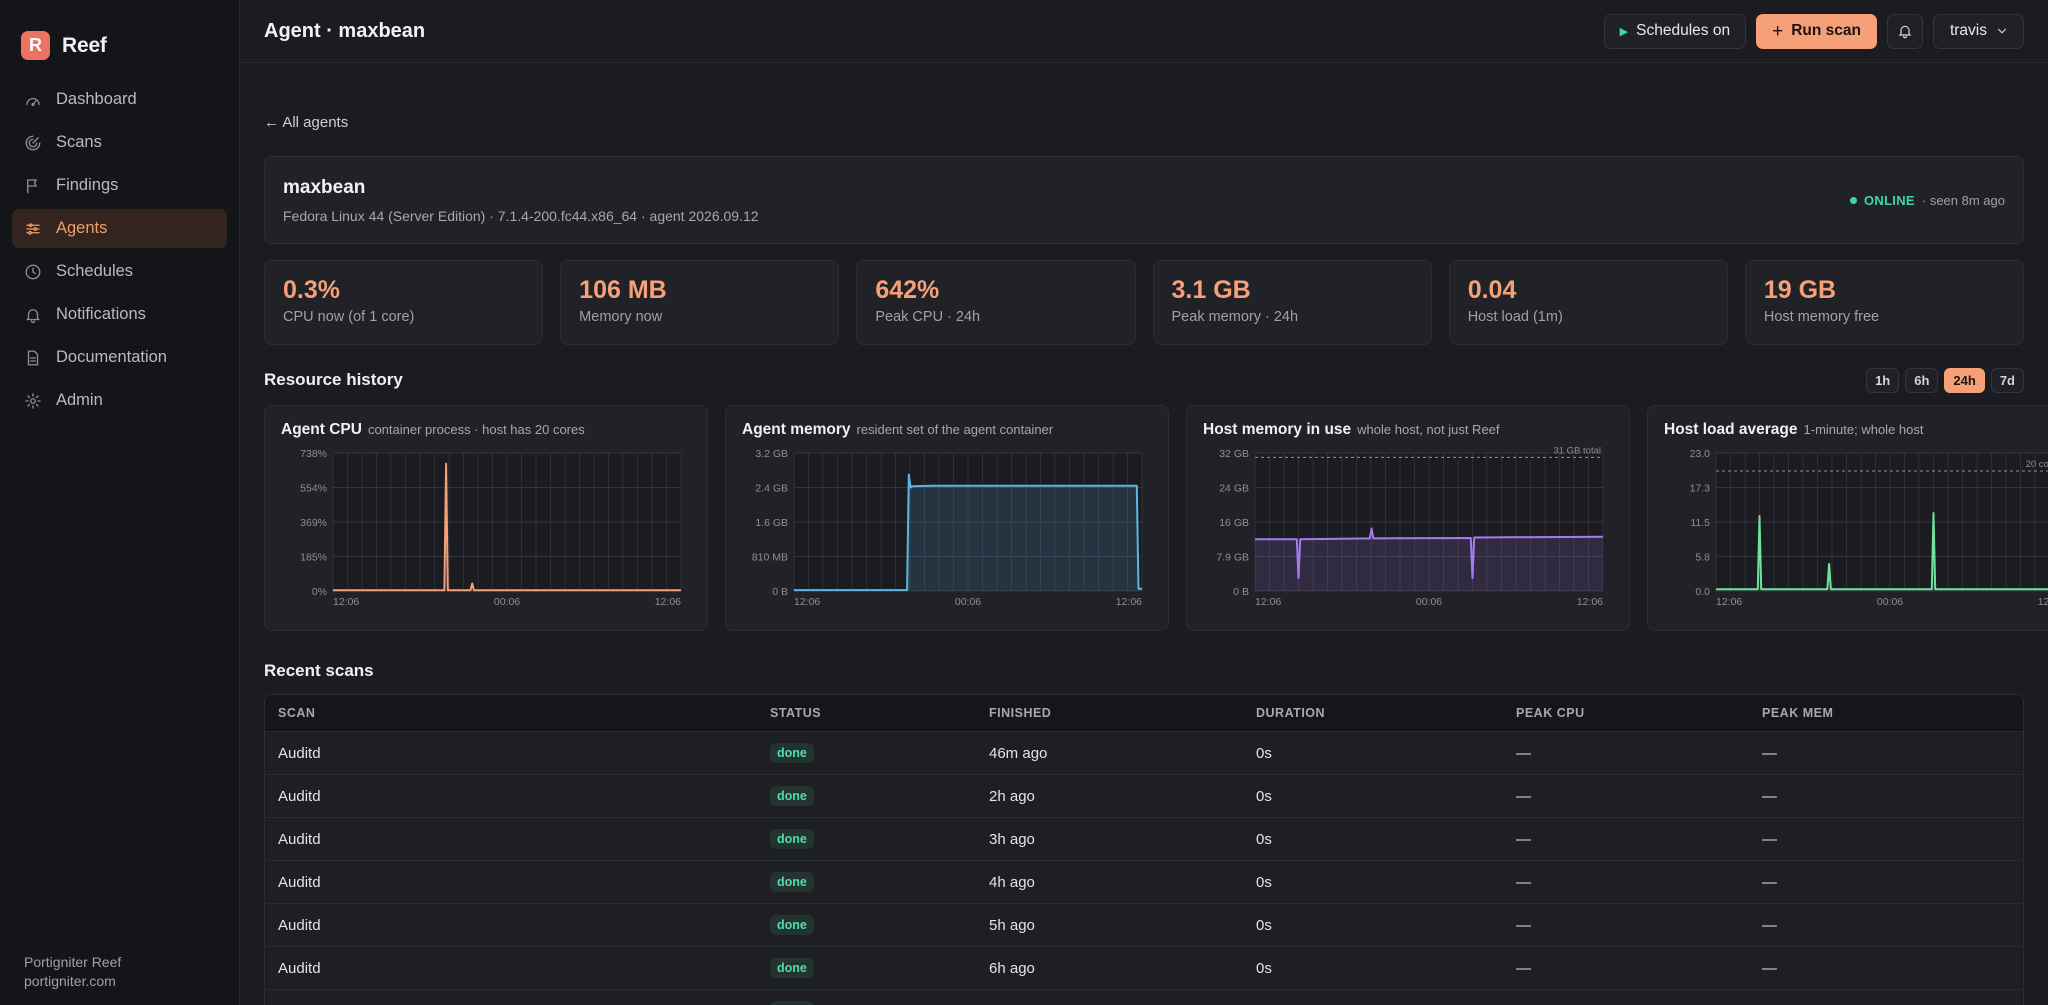  What do you see at coordinates (313, 558) in the screenshot?
I see `y-tick-label: 185%` at bounding box center [313, 558].